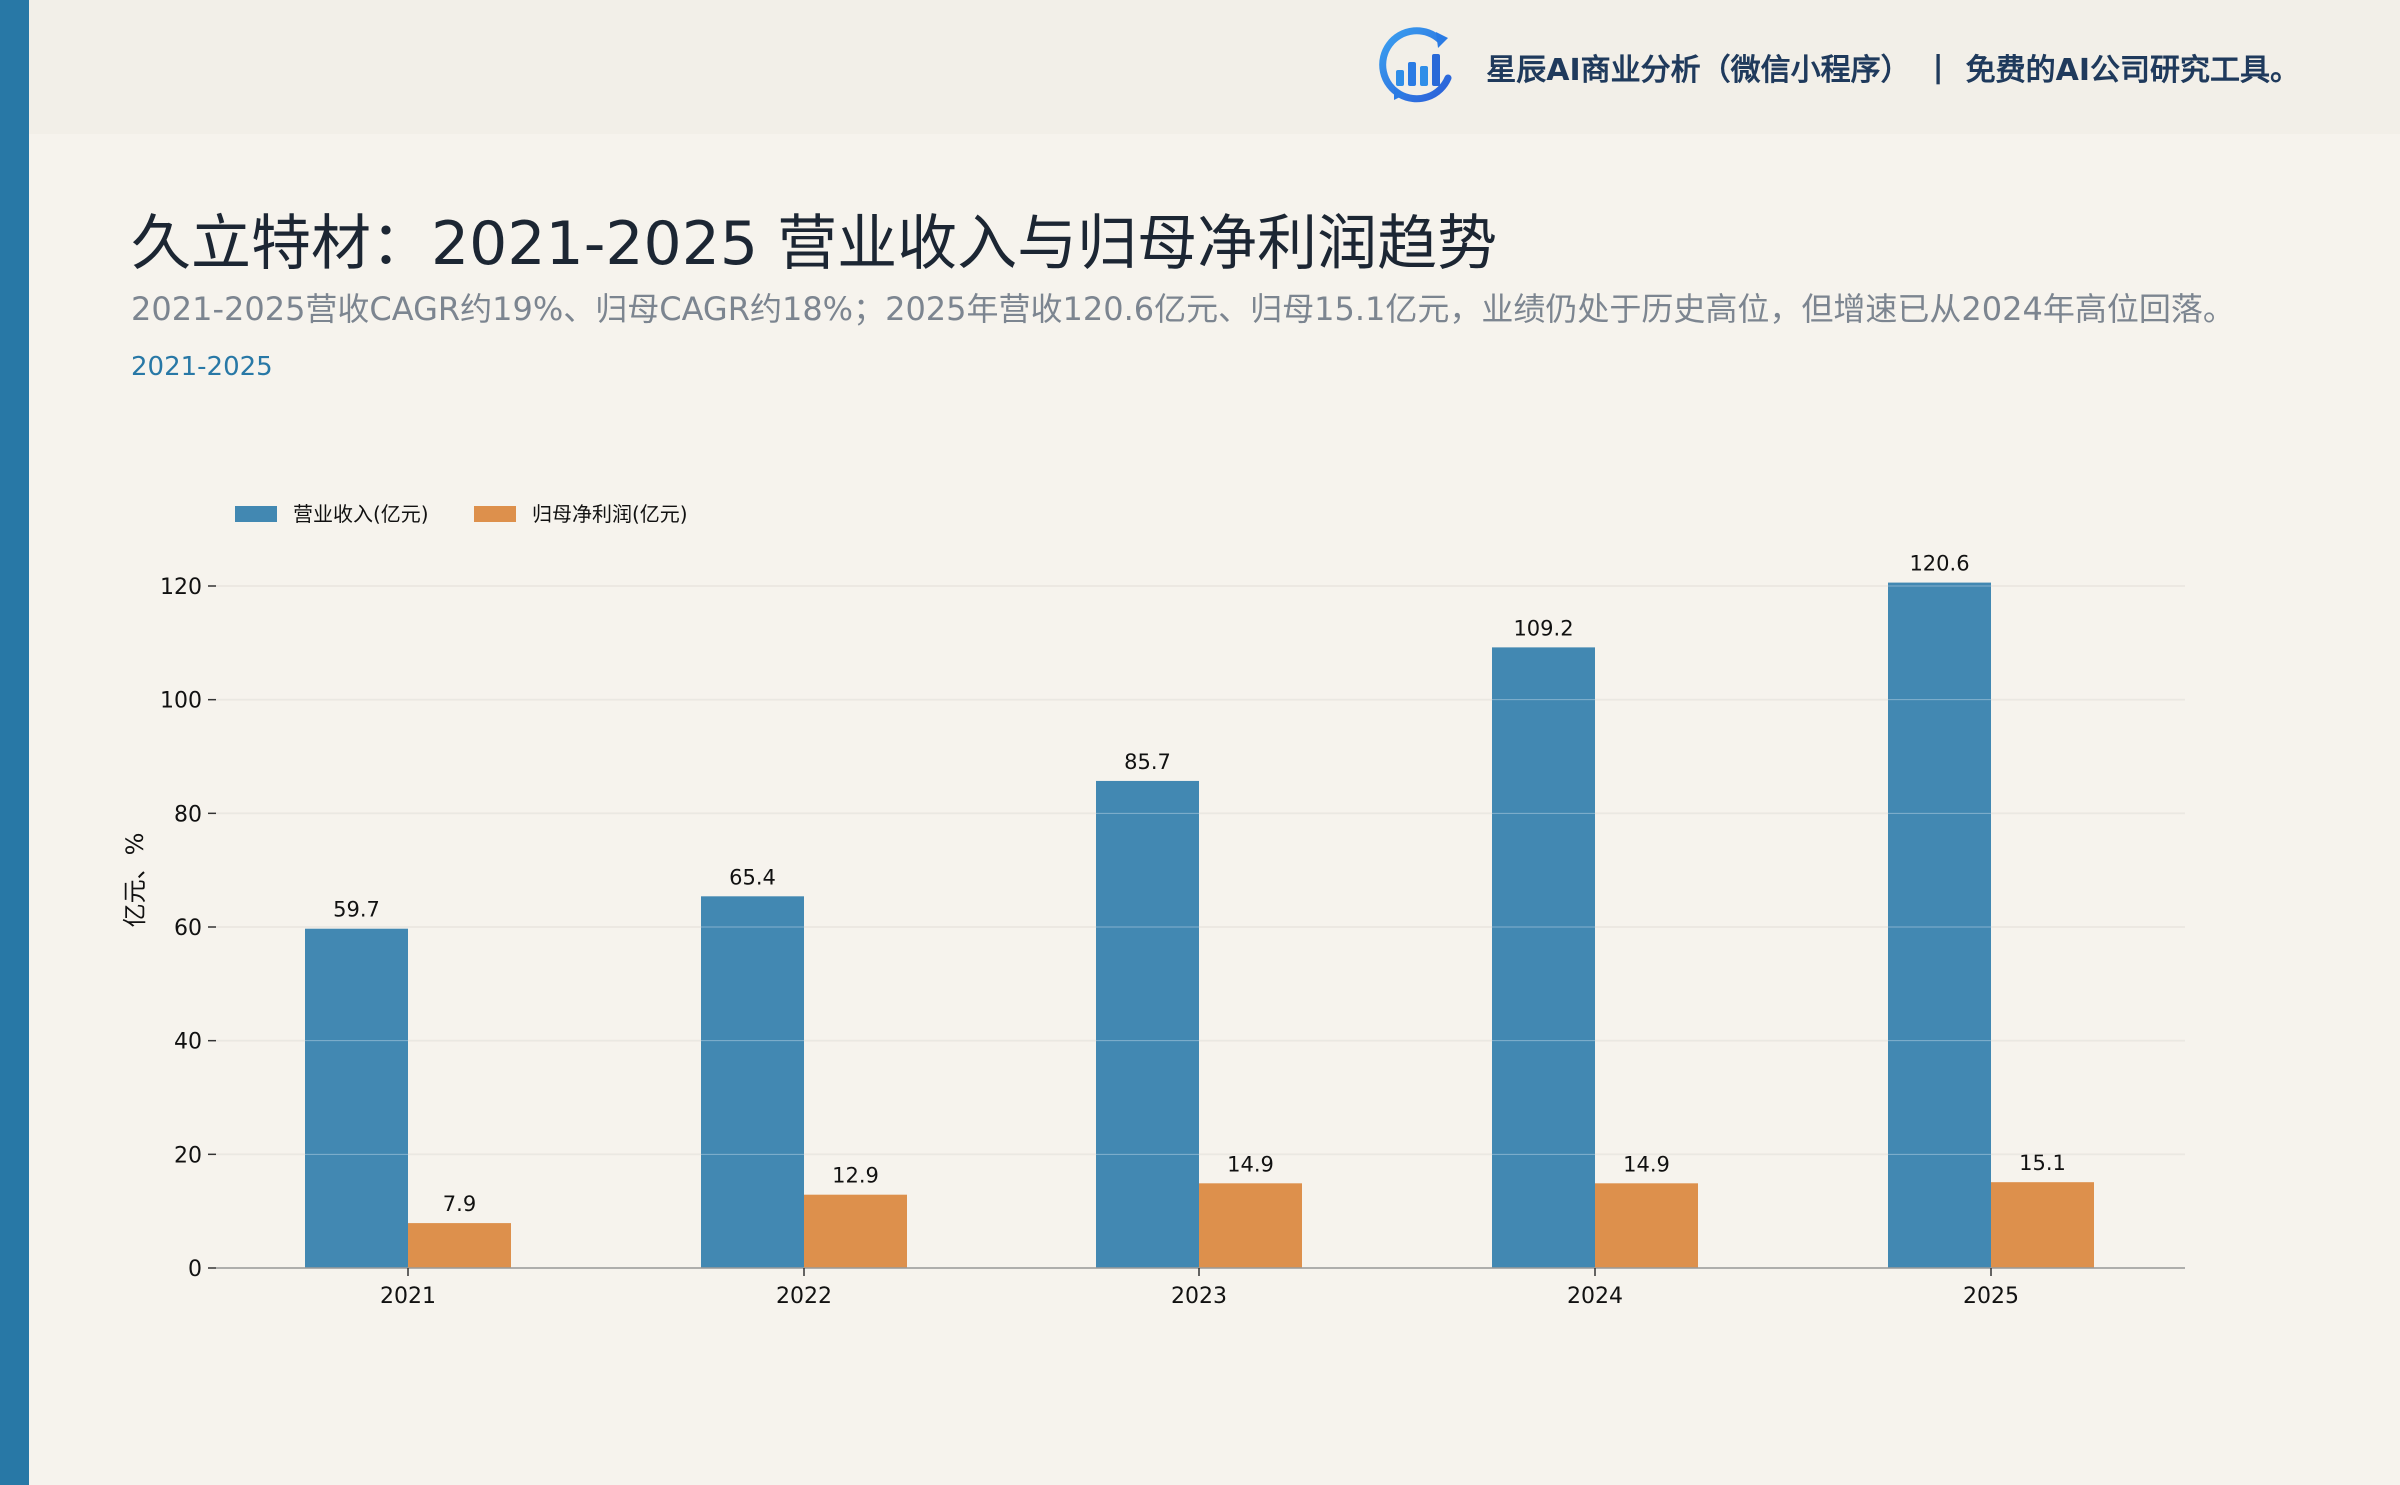  I want to click on brand-header: 星辰AI商业分析（微信小程序） | 免费的AI公司研究工具。, so click(1838, 67).